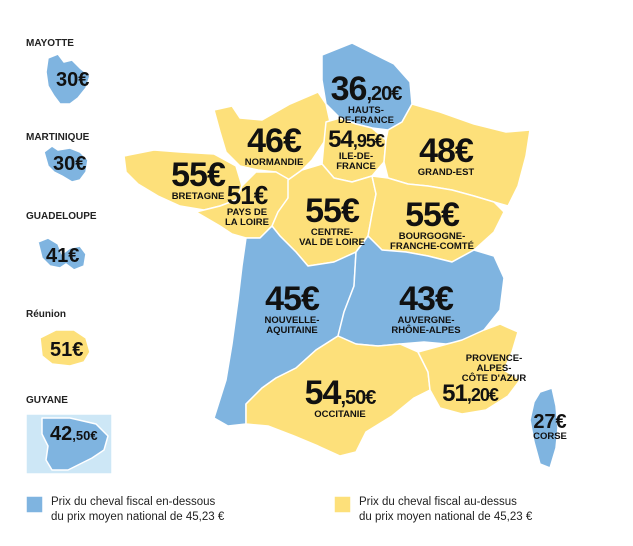  I want to click on normandie-name: NORMANDIE, so click(274, 162).